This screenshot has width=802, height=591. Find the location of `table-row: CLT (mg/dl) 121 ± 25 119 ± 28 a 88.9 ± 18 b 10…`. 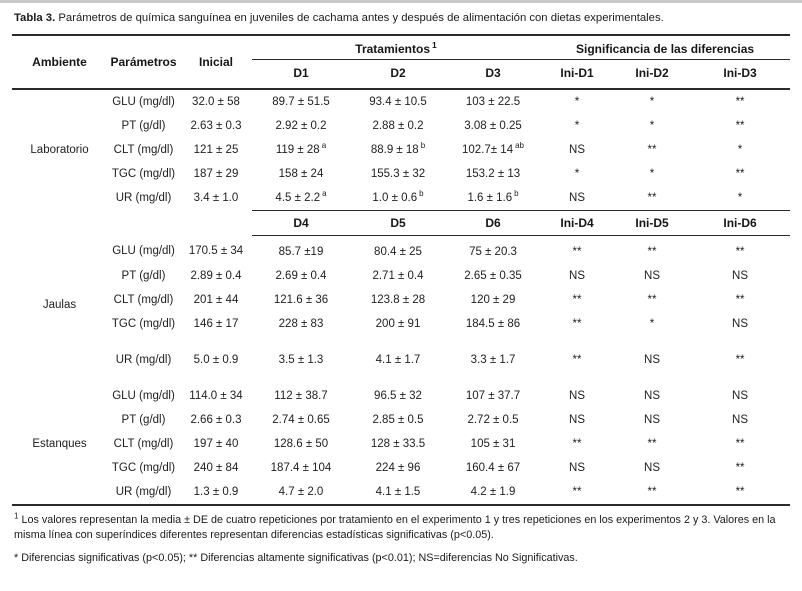

table-row: CLT (mg/dl) 121 ± 25 119 ± 28 a 88.9 ± 18 b 10… is located at coordinates (401, 150).